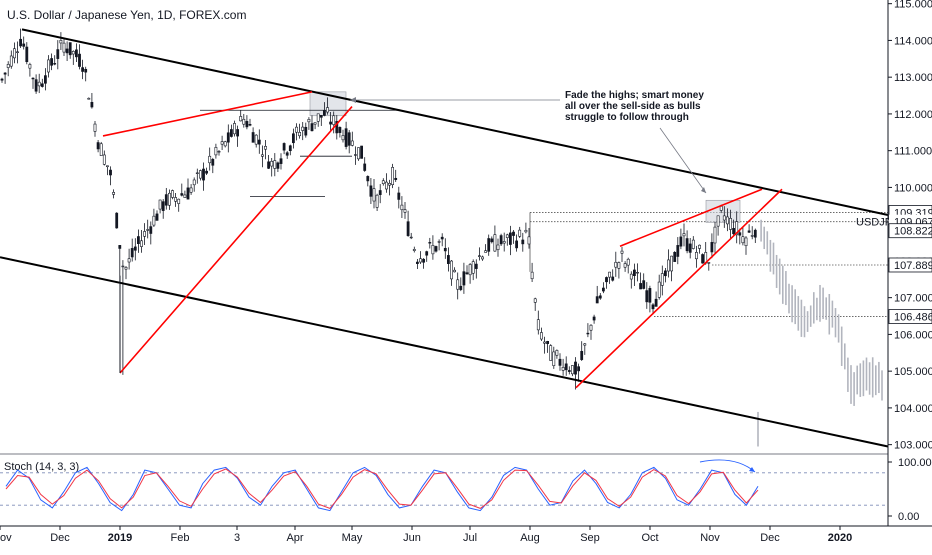 This screenshot has width=932, height=555. What do you see at coordinates (590, 538) in the screenshot?
I see `x-tick-label: Sep` at bounding box center [590, 538].